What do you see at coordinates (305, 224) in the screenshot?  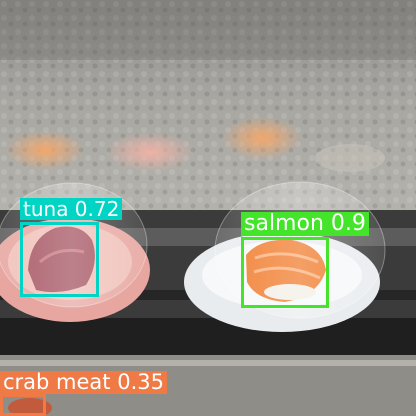 I see `salmon-detection-label: salmon 0.9` at bounding box center [305, 224].